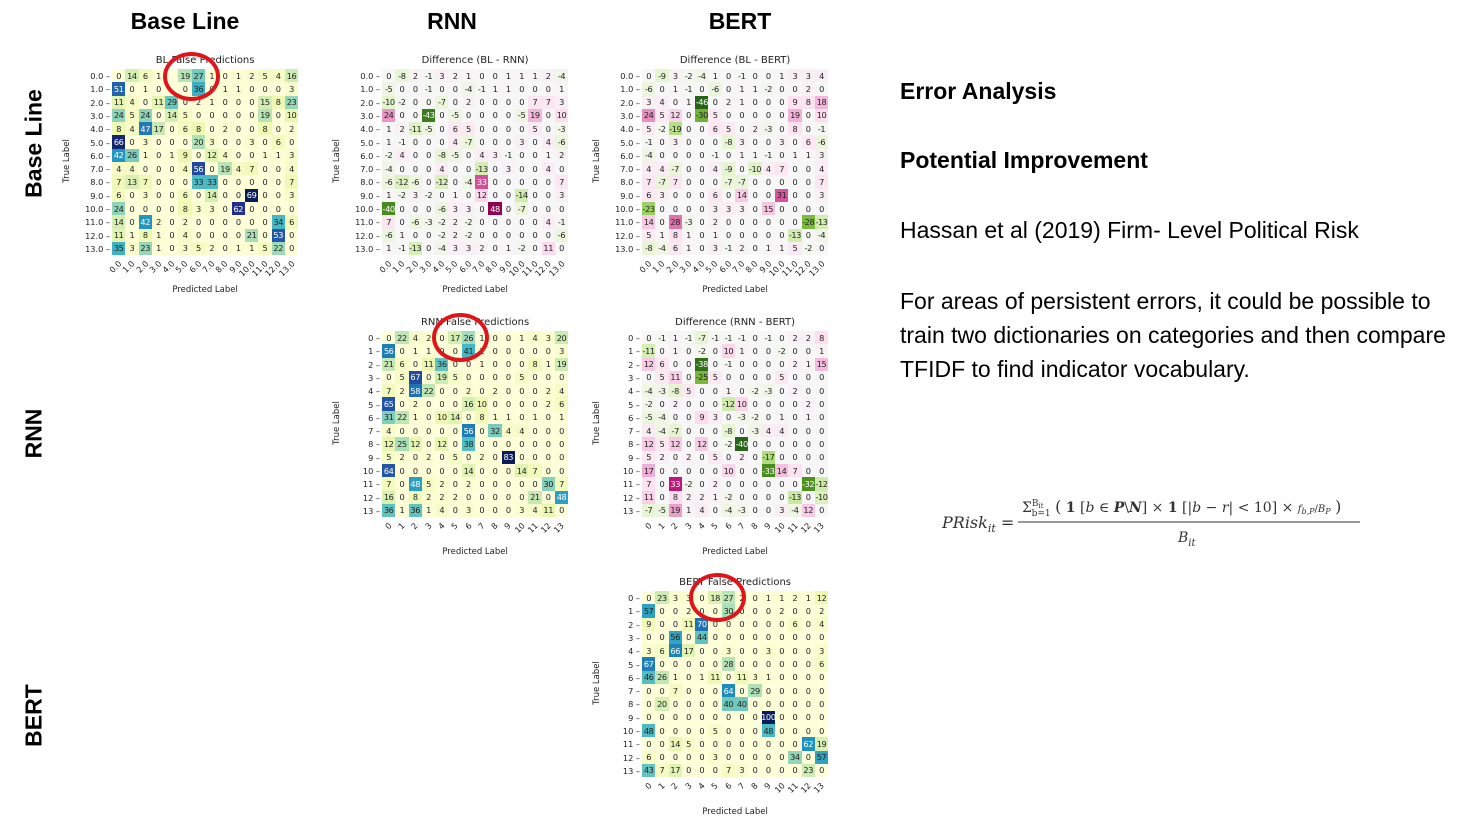  What do you see at coordinates (185, 235) in the screenshot?
I see `heatmap-cell: 4` at bounding box center [185, 235].